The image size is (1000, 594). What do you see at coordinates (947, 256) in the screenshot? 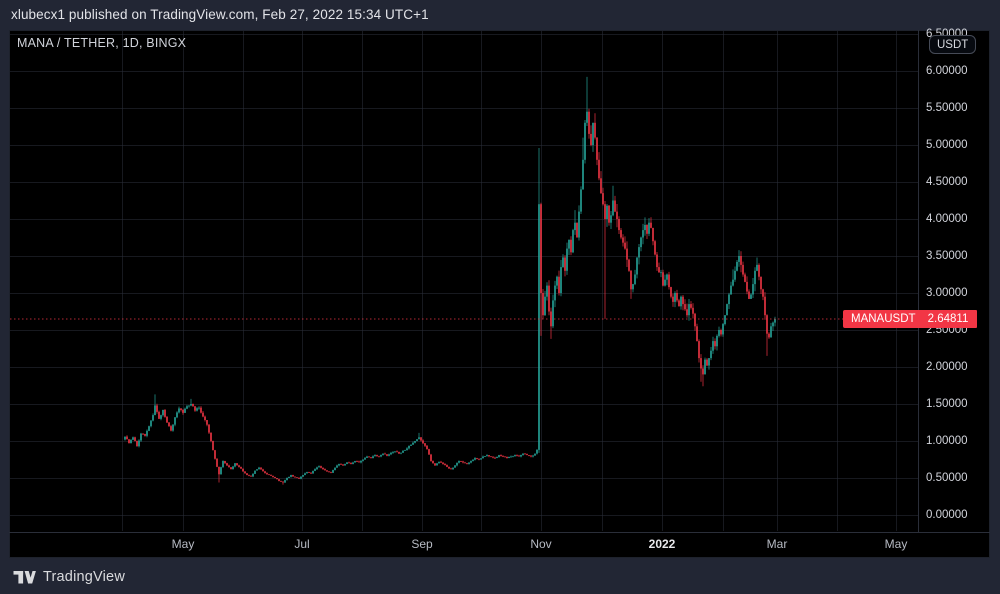
I see `price-tick-label: 3.50000` at bounding box center [947, 256].